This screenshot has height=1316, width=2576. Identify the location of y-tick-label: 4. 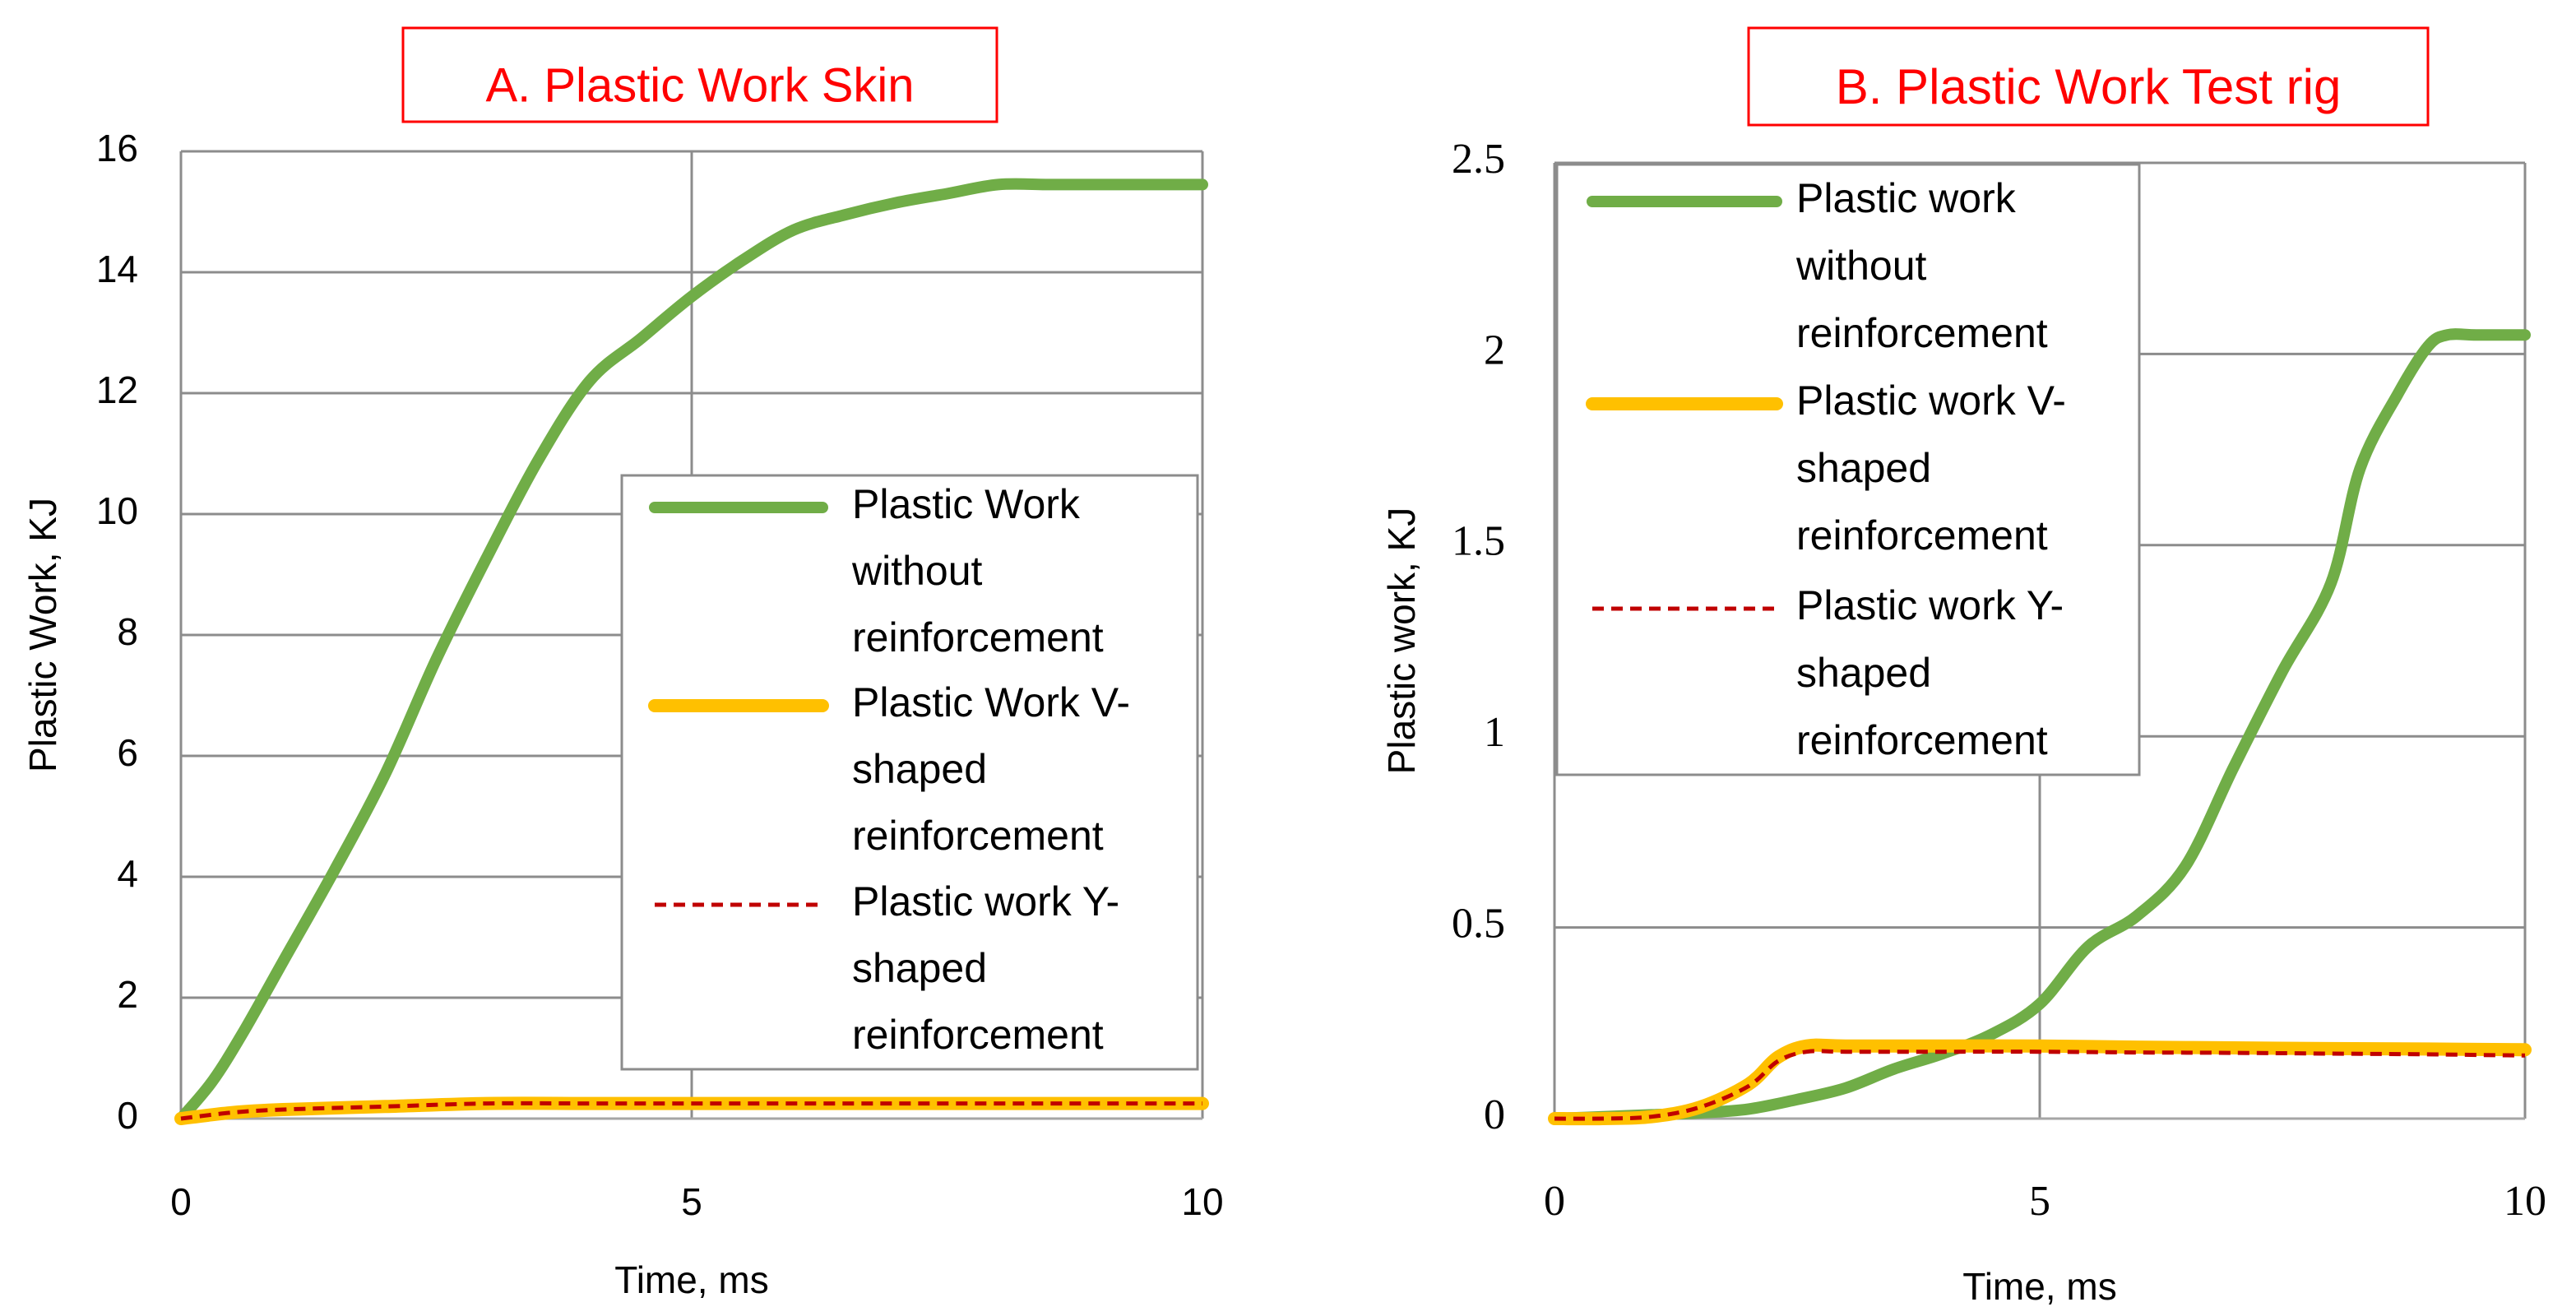
(128, 873).